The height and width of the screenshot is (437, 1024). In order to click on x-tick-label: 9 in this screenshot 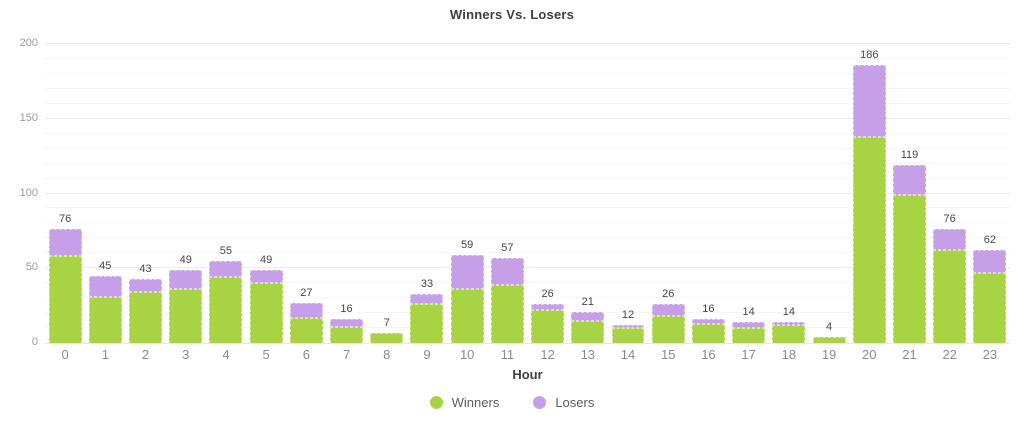, I will do `click(427, 354)`.